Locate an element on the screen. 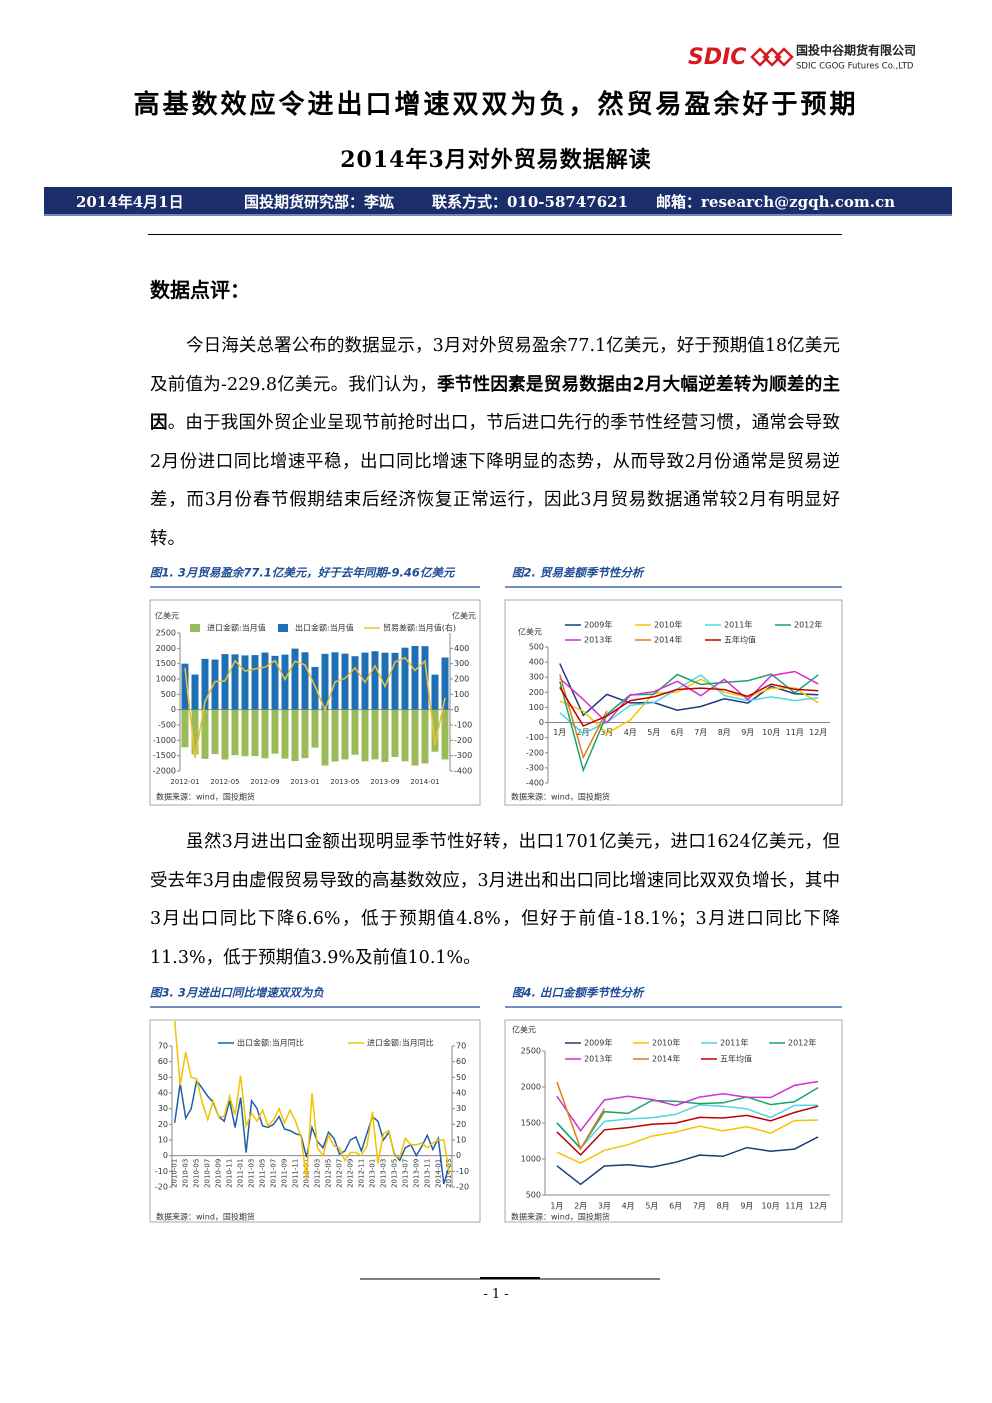 The height and width of the screenshot is (1403, 992). x-tick-label: 2010-05 is located at coordinates (197, 1173).